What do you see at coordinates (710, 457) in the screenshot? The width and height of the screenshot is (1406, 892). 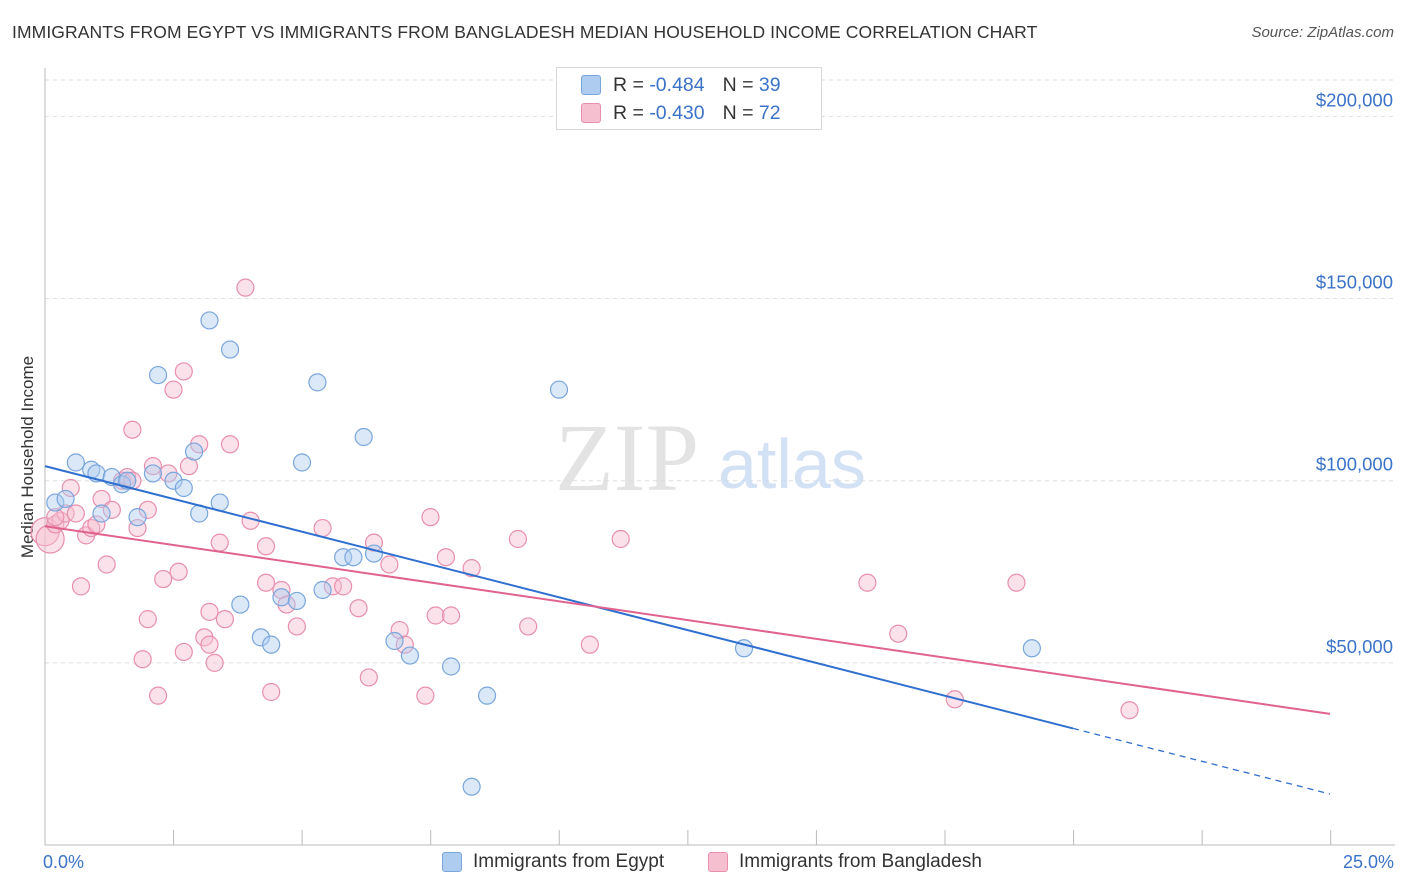 I see `watermark: ZIP atlas` at bounding box center [710, 457].